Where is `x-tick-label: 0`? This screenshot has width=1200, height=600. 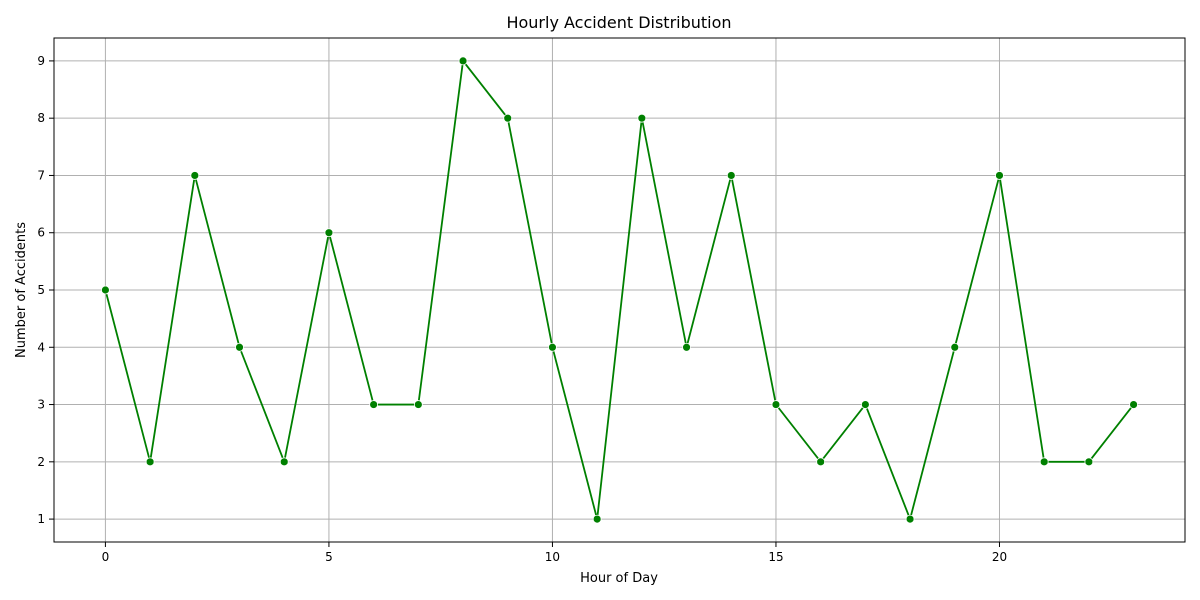 x-tick-label: 0 is located at coordinates (106, 557).